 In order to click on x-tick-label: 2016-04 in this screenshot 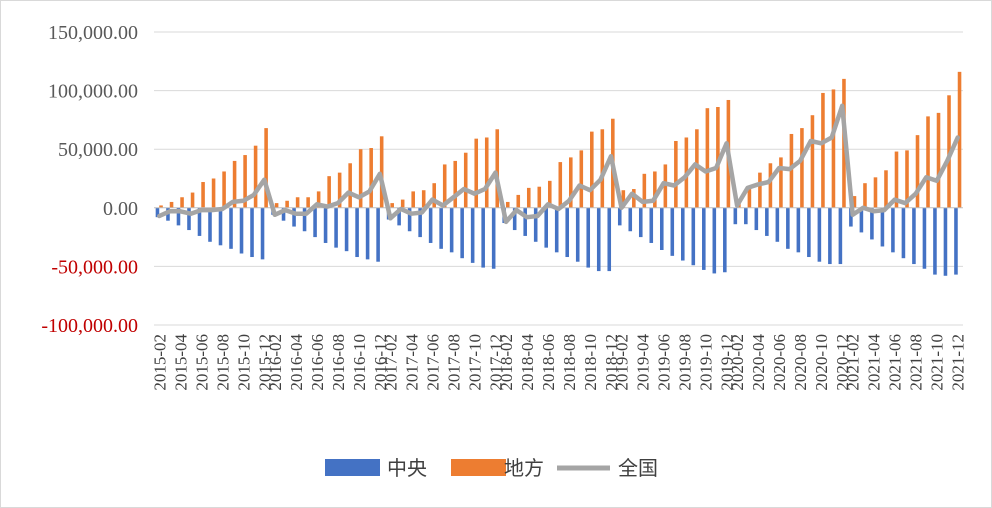, I will do `click(296, 362)`.